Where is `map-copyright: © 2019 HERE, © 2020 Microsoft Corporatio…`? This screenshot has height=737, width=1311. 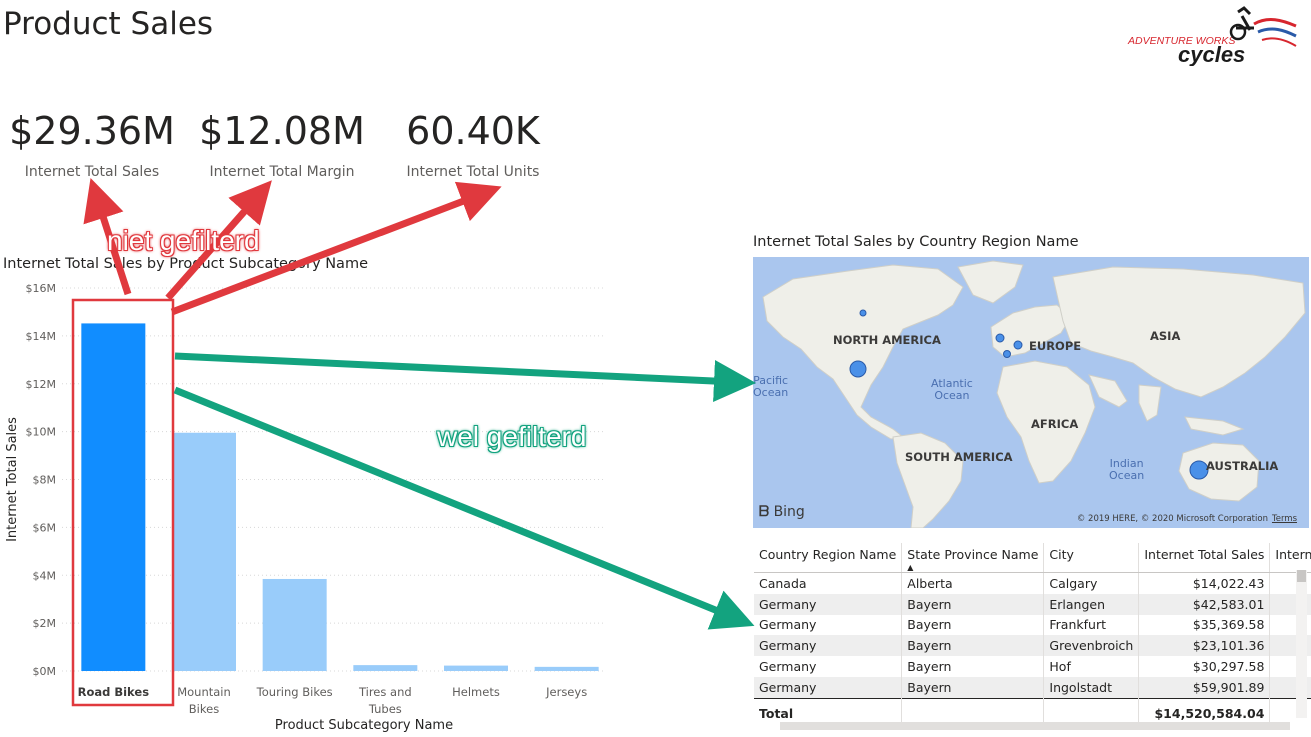 map-copyright: © 2019 HERE, © 2020 Microsoft Corporatio… is located at coordinates (1186, 519).